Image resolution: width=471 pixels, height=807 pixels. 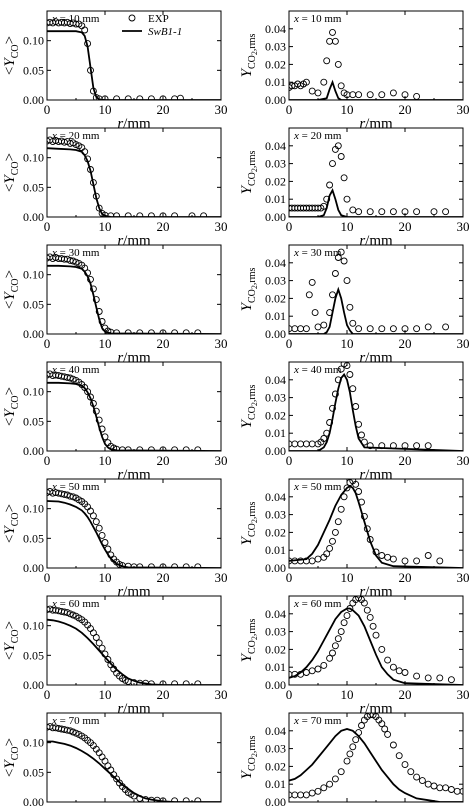 I want to click on x-axis-label: r/mm, so click(x=134, y=592).